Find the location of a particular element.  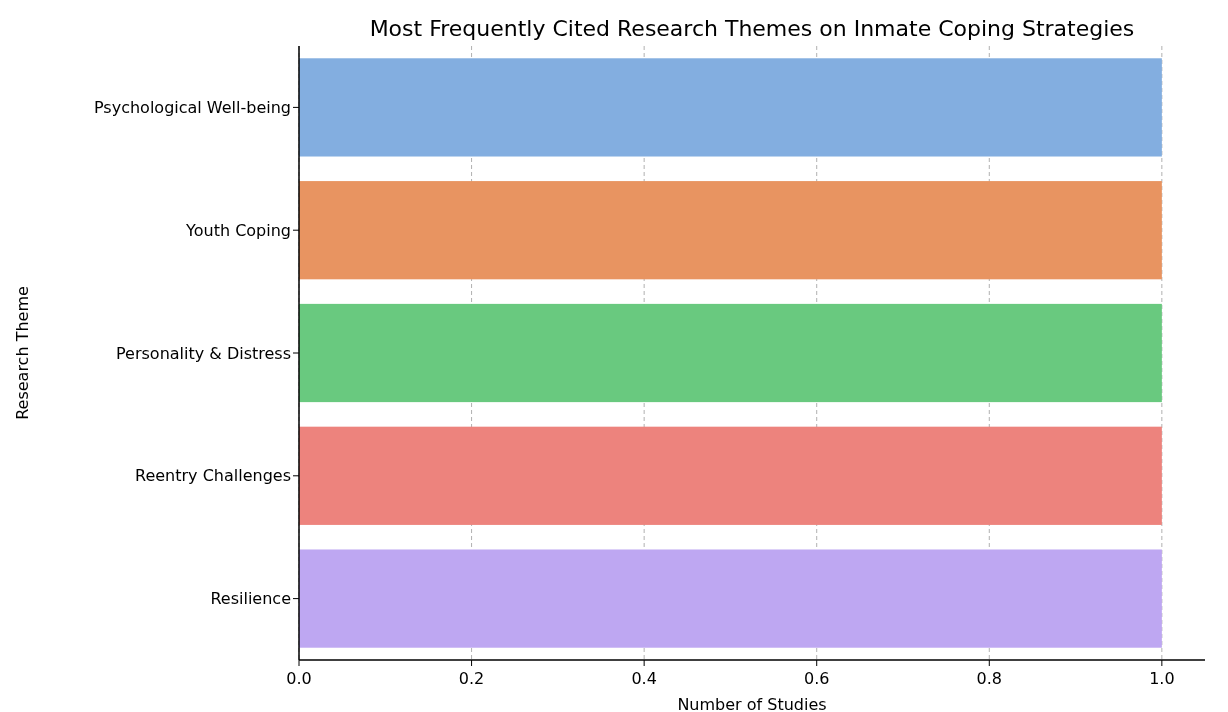

x-tick-label: 0.0 is located at coordinates (299, 678).